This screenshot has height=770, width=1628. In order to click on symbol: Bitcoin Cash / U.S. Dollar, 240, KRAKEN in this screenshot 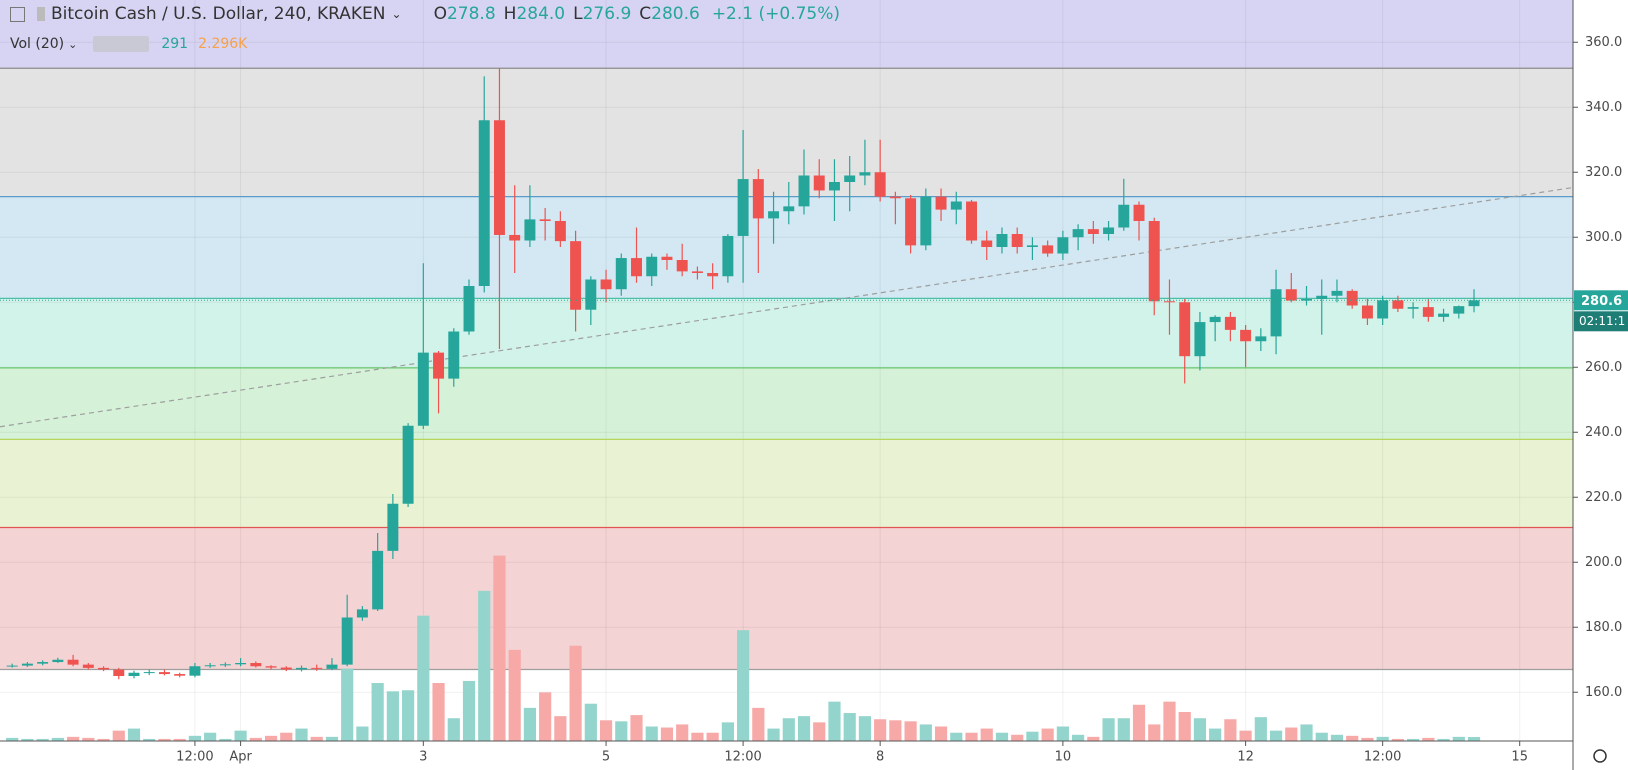, I will do `click(218, 14)`.